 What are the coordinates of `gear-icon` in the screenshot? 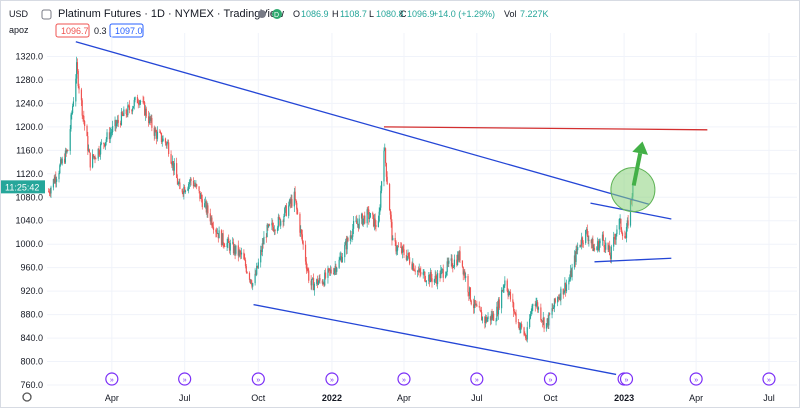 It's located at (27, 397).